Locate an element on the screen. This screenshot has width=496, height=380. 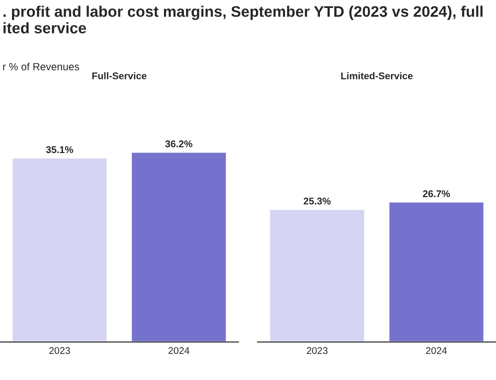
text: r % of Revenues is located at coordinates (41, 66).